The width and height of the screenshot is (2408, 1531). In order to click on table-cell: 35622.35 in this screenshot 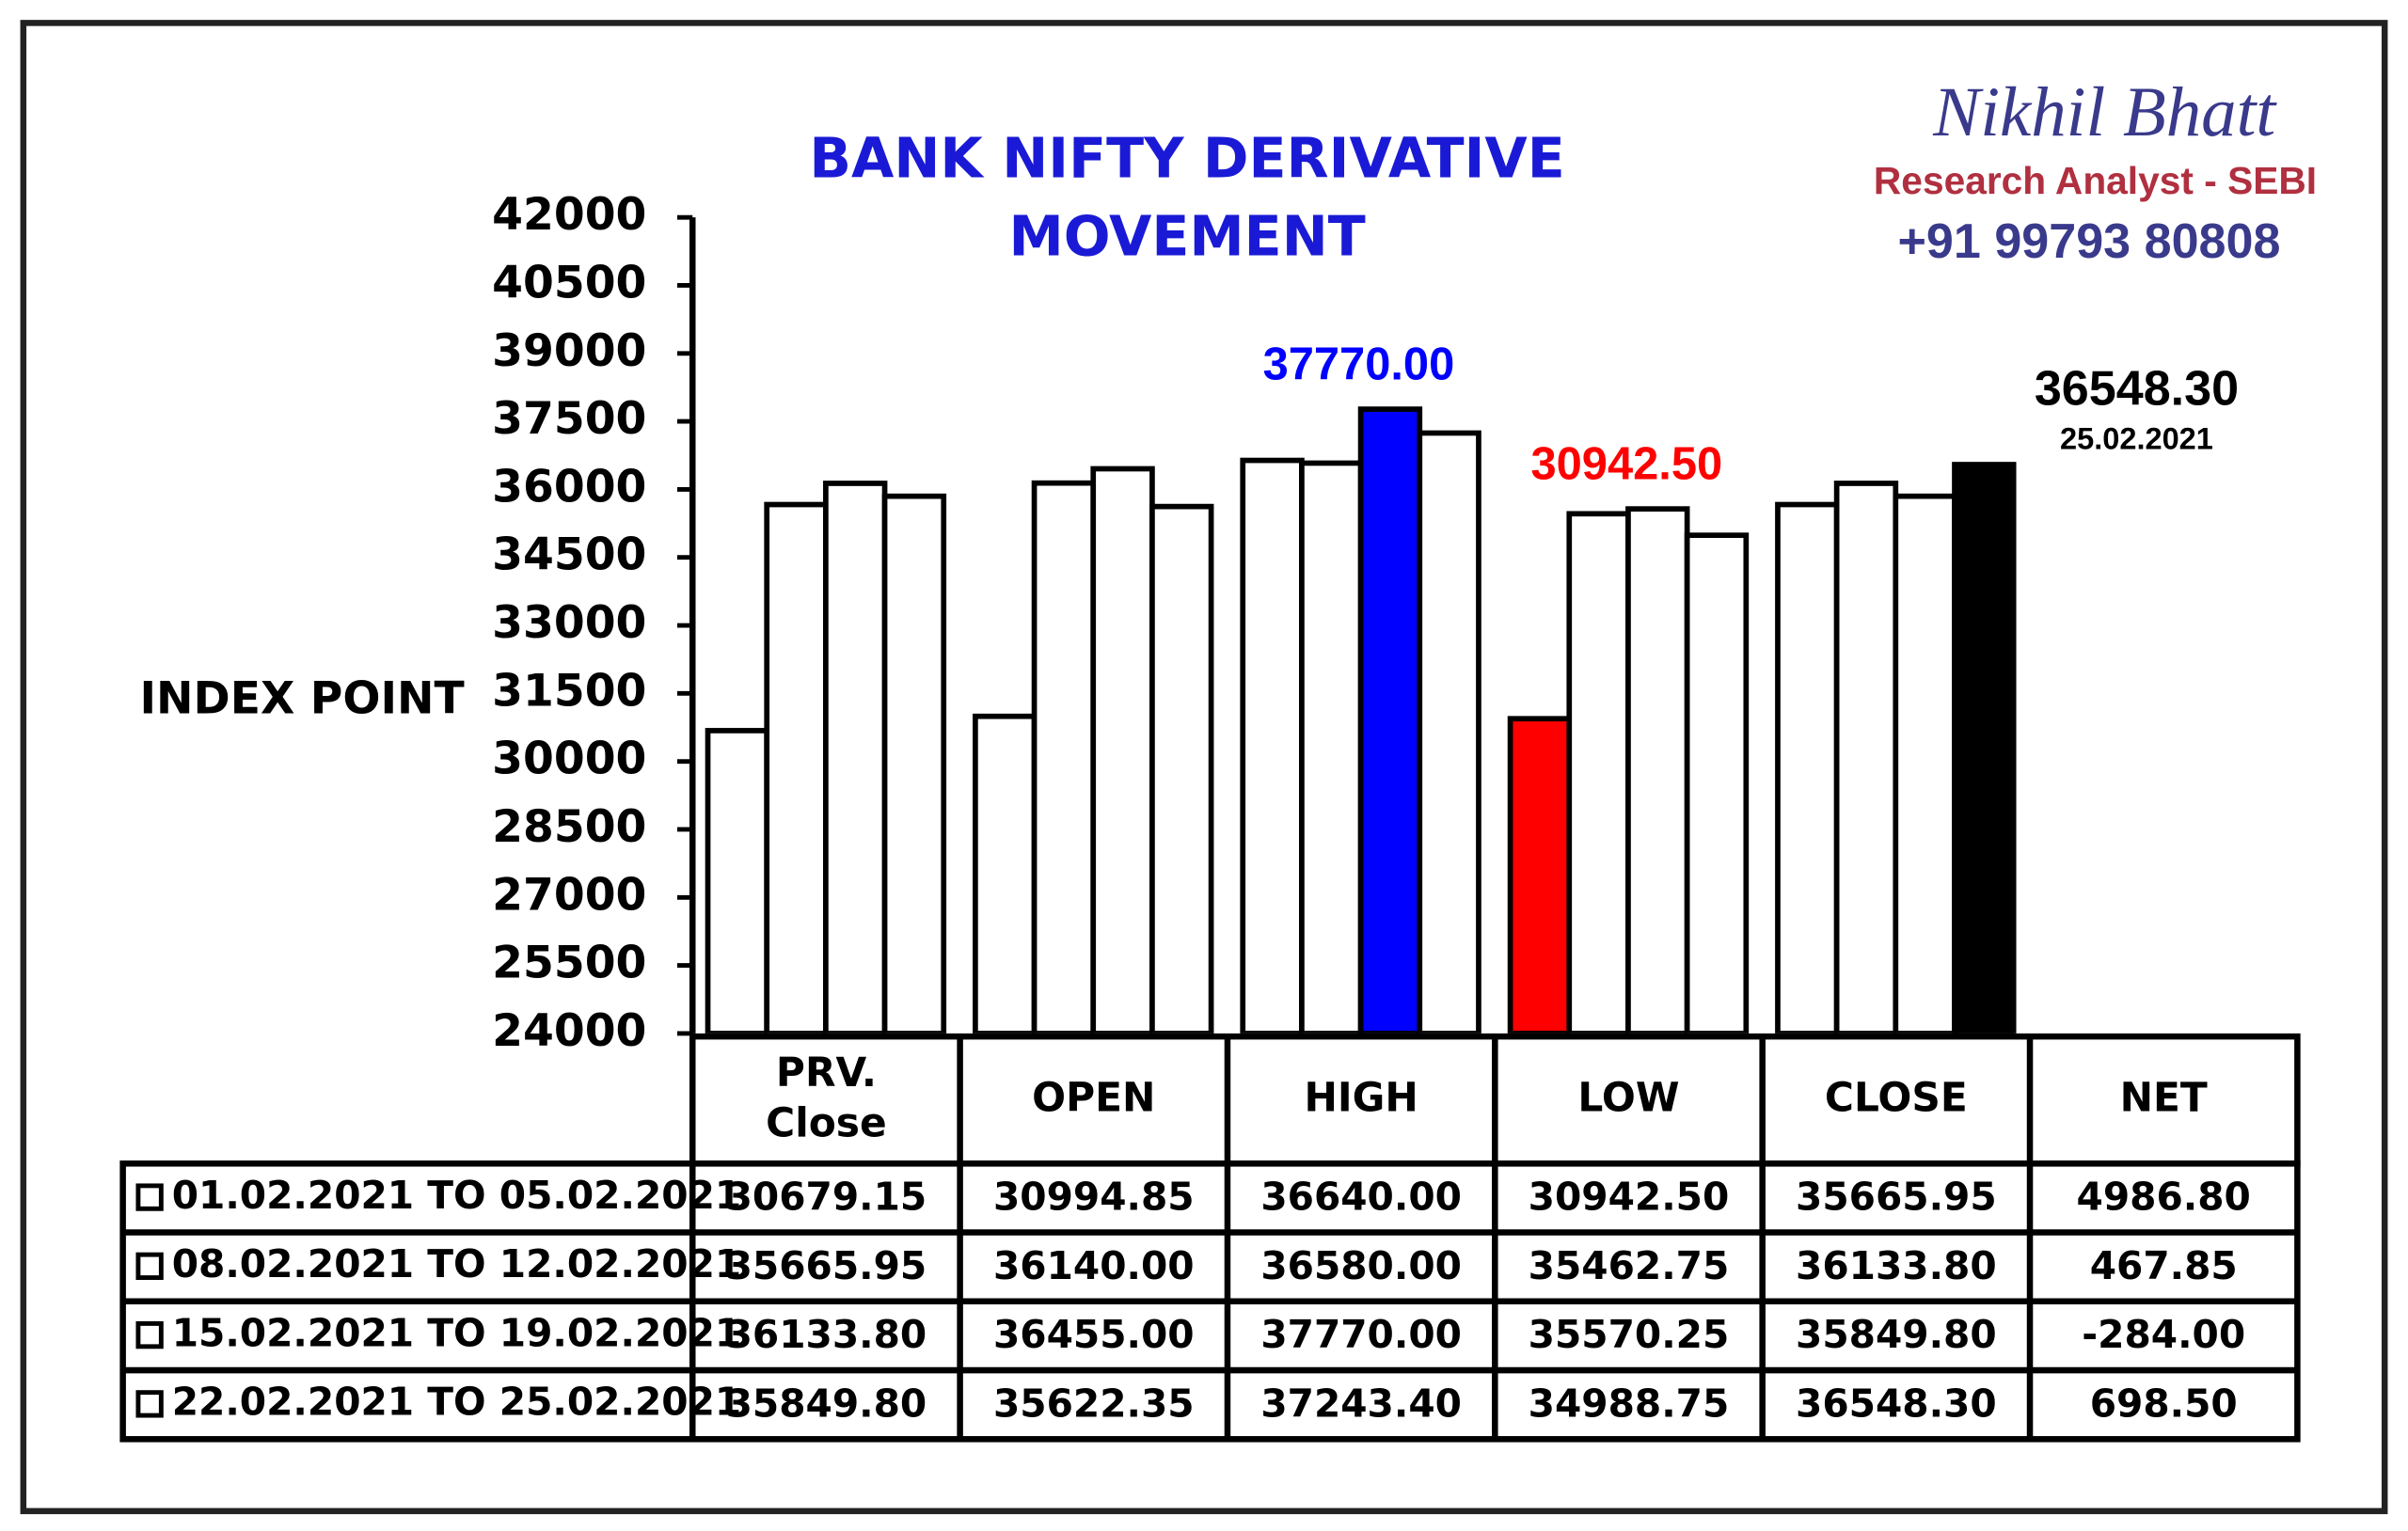, I will do `click(1094, 1403)`.